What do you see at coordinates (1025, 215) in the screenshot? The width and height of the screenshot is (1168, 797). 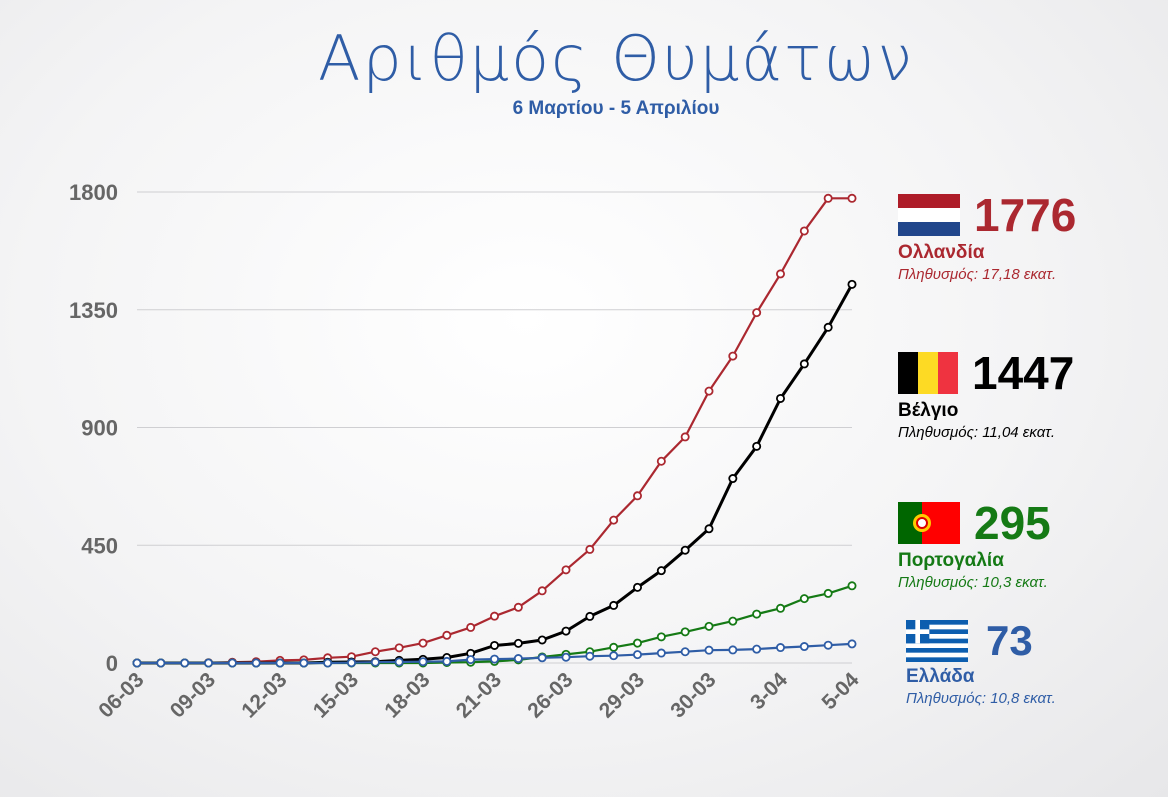 I see `count-netherlands: 1776` at bounding box center [1025, 215].